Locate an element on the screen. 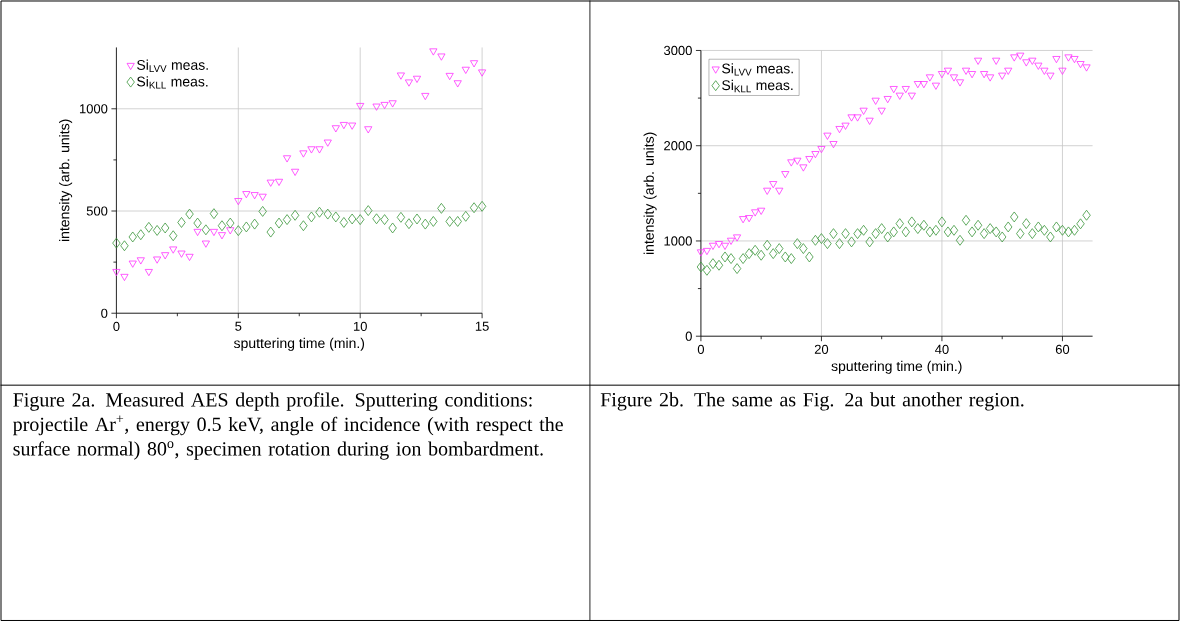  caption: Figure 2a. Measured AES depth profile. Sputtering conditions: projectile Ar$^{+}$, energy 0.5 keV, angle of incidence (with respect the surface normal) 80$^{o}$, specimen rotation during ion bombardment. is located at coordinates (288, 426).